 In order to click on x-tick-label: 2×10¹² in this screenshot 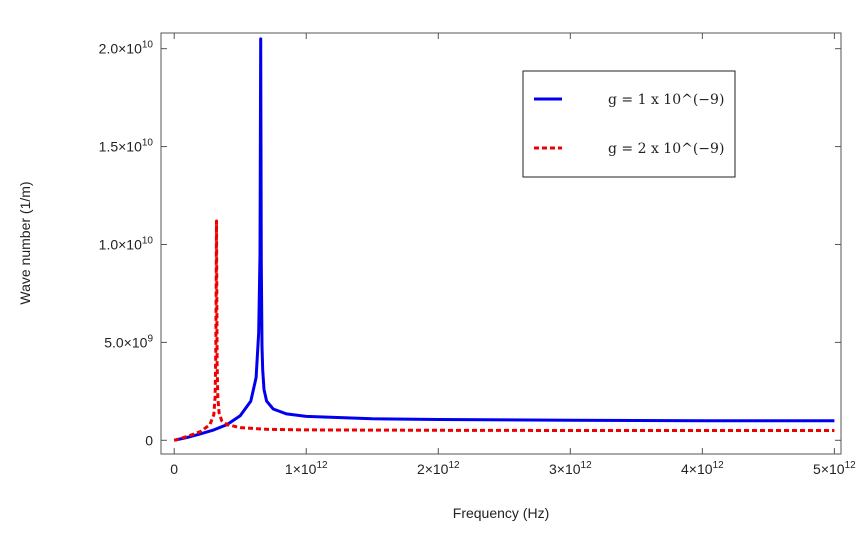, I will do `click(438, 468)`.